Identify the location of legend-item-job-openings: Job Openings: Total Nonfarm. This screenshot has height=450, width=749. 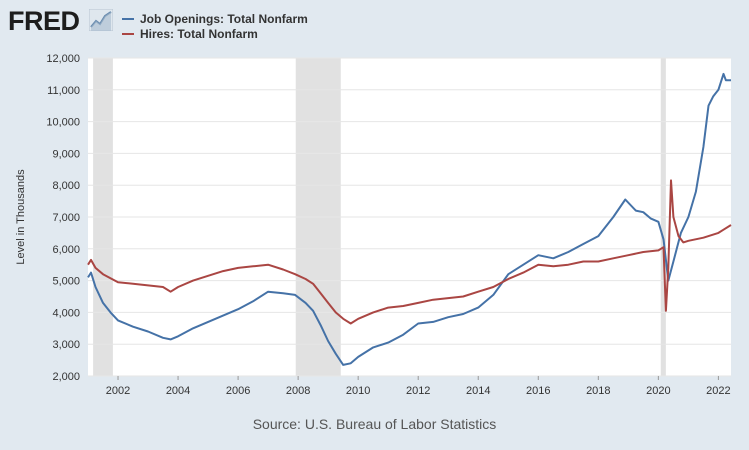
(215, 18).